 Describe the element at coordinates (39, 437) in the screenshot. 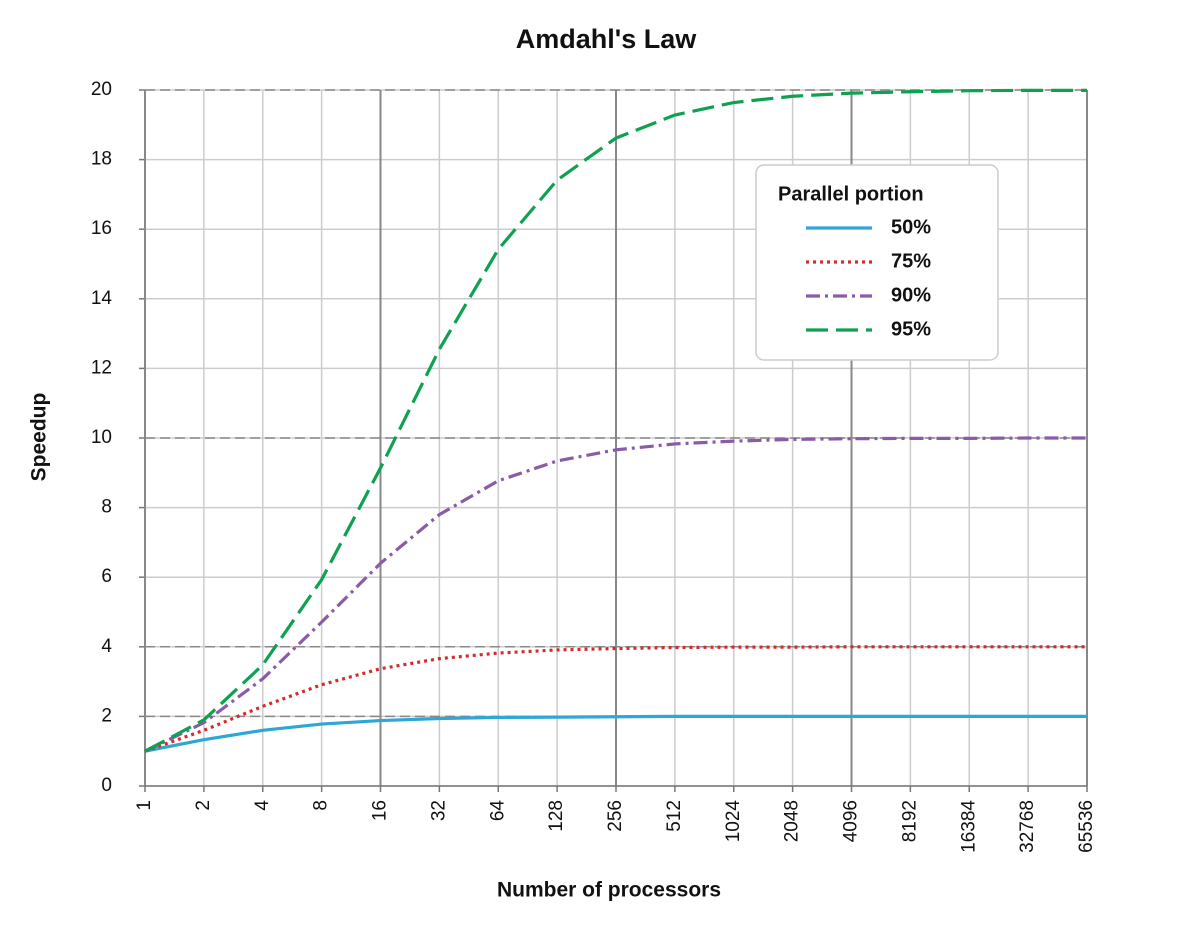

I see `y-axis-label: Speedup` at that location.